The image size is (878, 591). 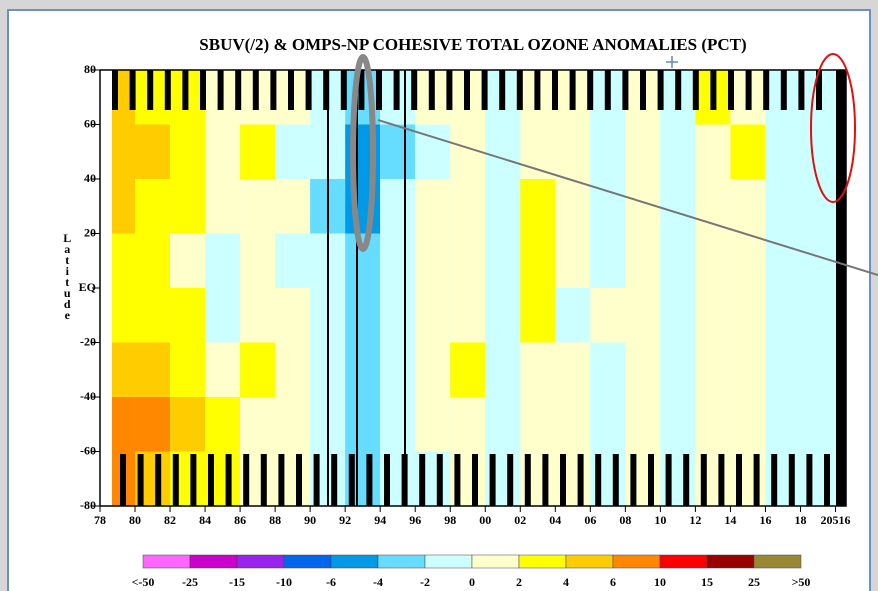 I want to click on colorbar-label: 2, so click(x=519, y=582).